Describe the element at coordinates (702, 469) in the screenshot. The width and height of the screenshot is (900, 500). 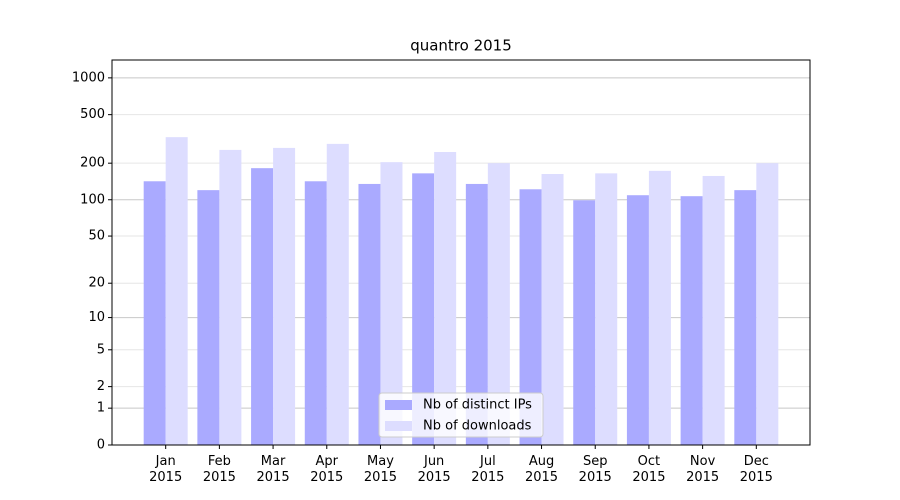
I see `x-tick-label: Nov 2015` at that location.